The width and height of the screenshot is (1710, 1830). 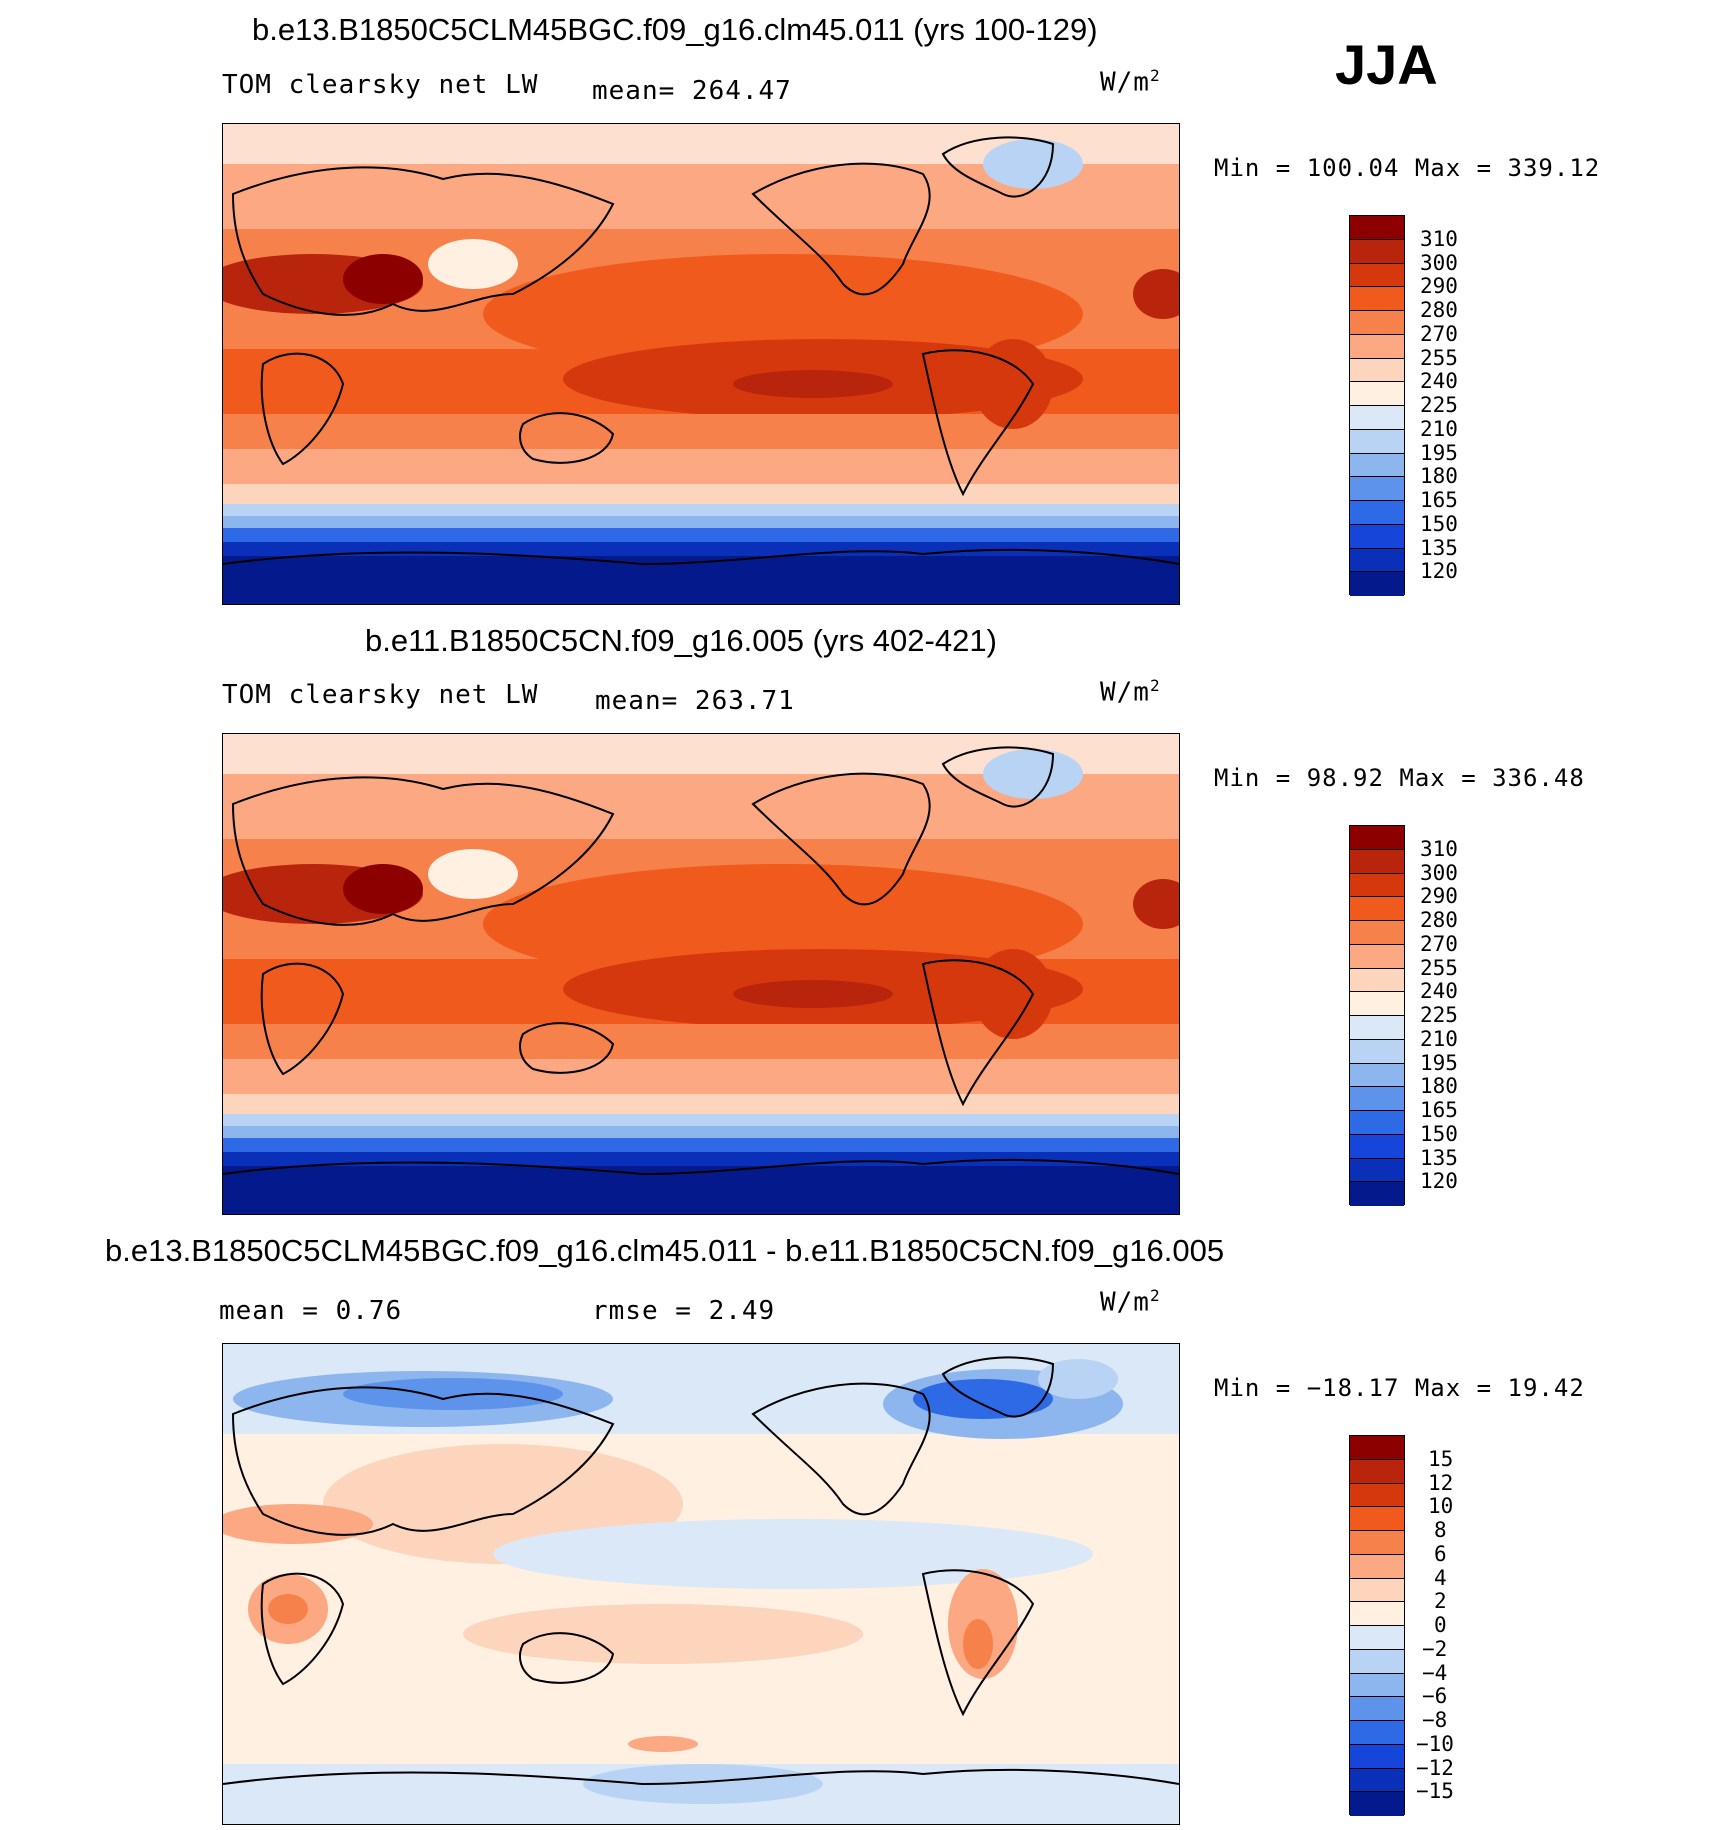 What do you see at coordinates (1441, 1483) in the screenshot?
I see `colorbar-label: 12` at bounding box center [1441, 1483].